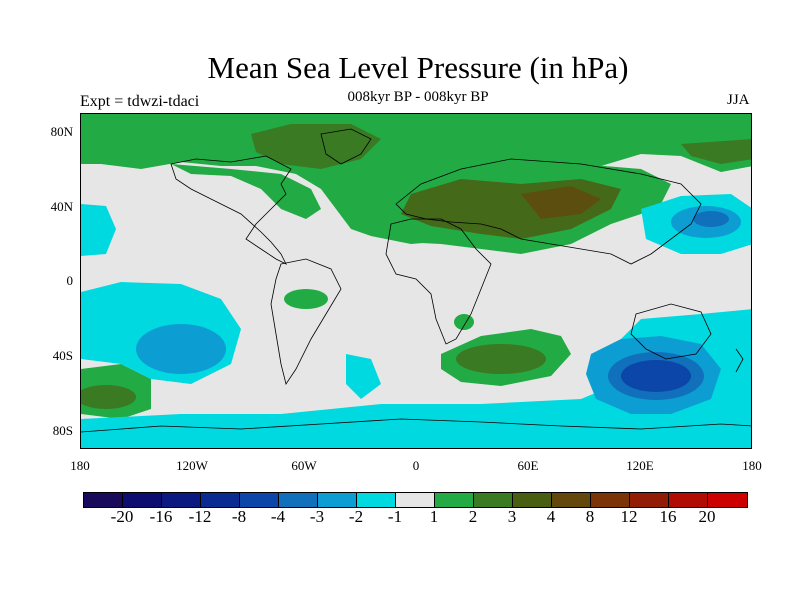  Describe the element at coordinates (512, 516) in the screenshot. I see `colorbar-label: 3` at that location.